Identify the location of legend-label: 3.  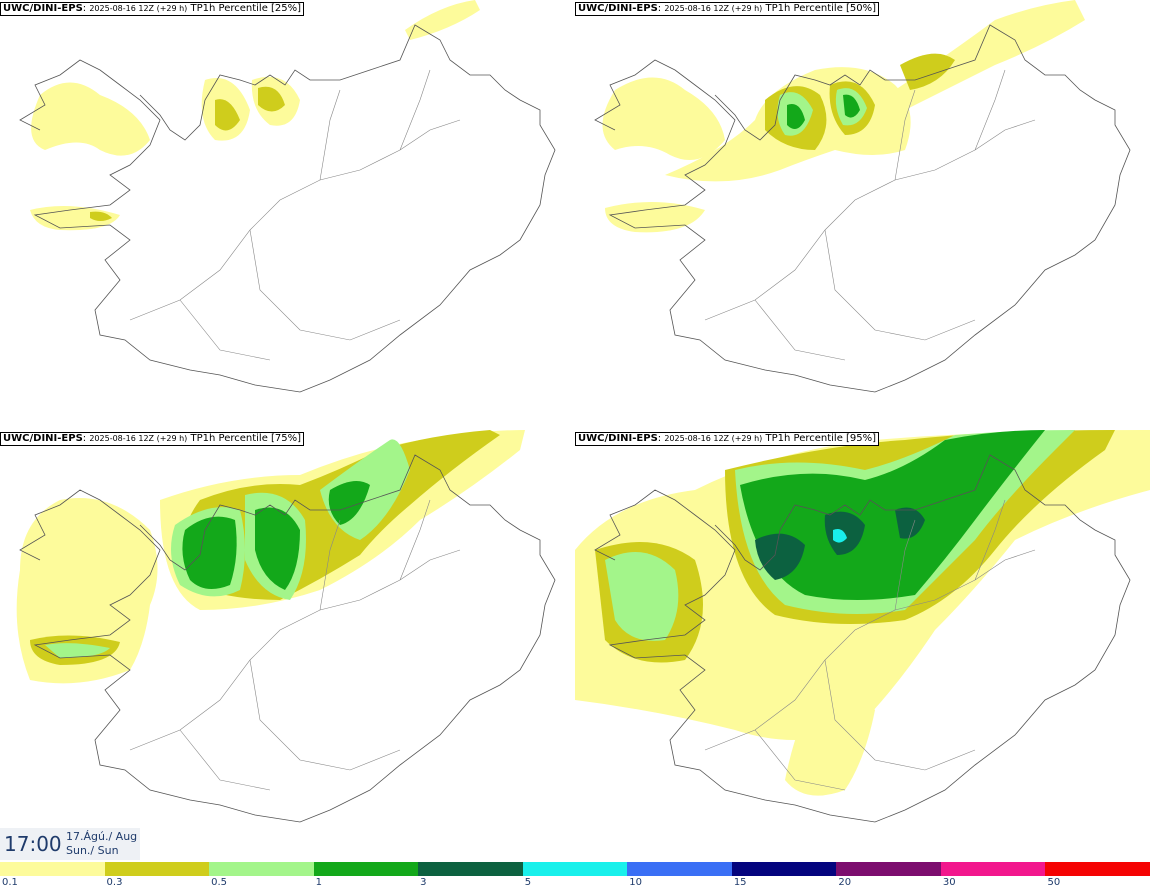
(423, 882).